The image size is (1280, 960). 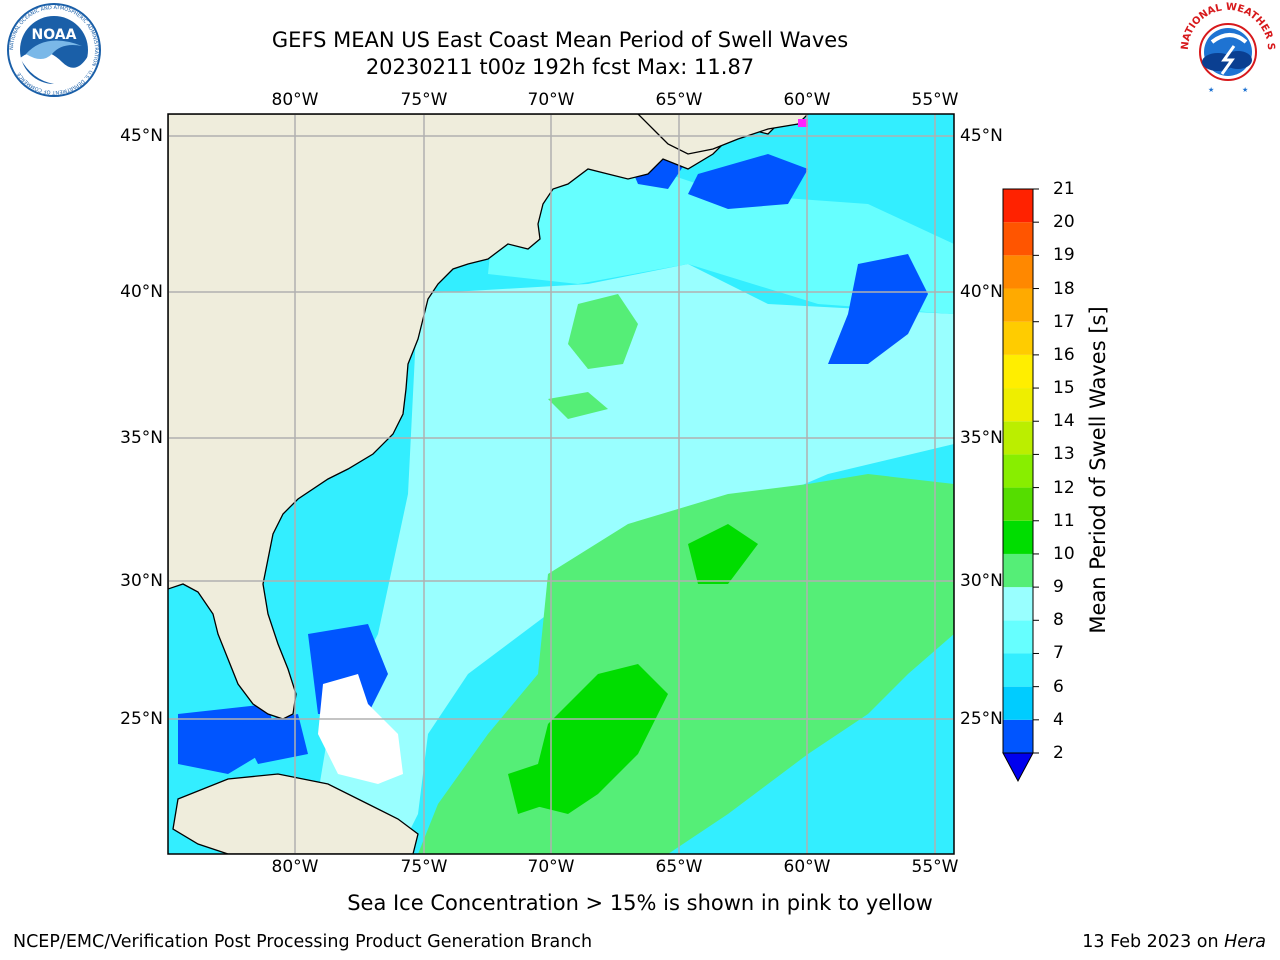 What do you see at coordinates (1018, 767) in the screenshot?
I see `colorbar-extend-arrow` at bounding box center [1018, 767].